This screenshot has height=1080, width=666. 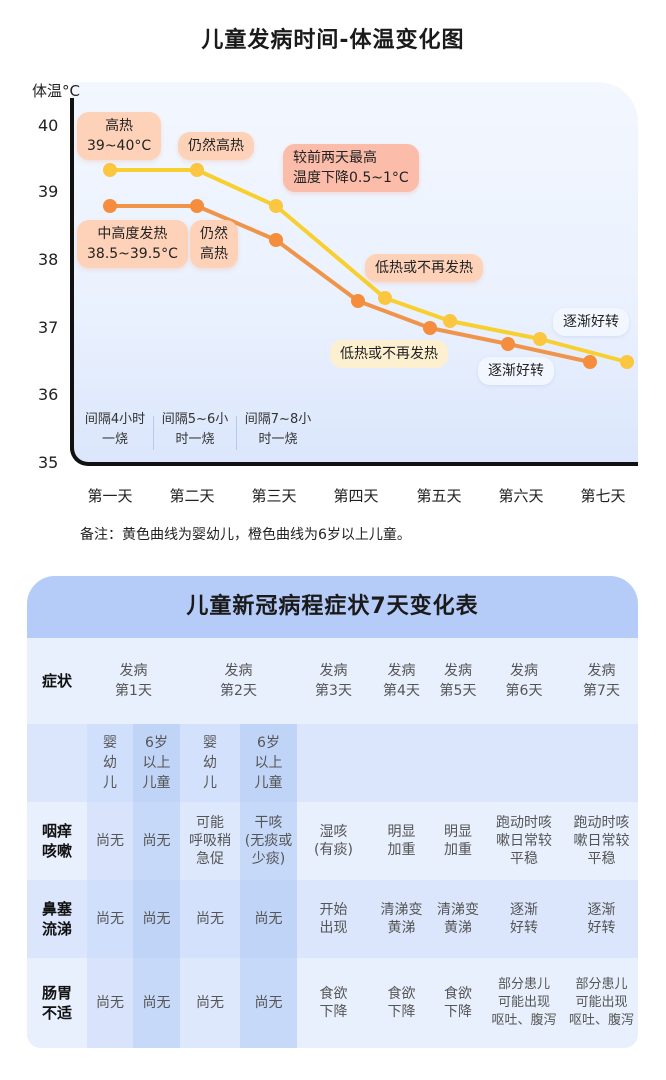 What do you see at coordinates (216, 146) in the screenshot?
I see `annotation-still-high: 仍然高热` at bounding box center [216, 146].